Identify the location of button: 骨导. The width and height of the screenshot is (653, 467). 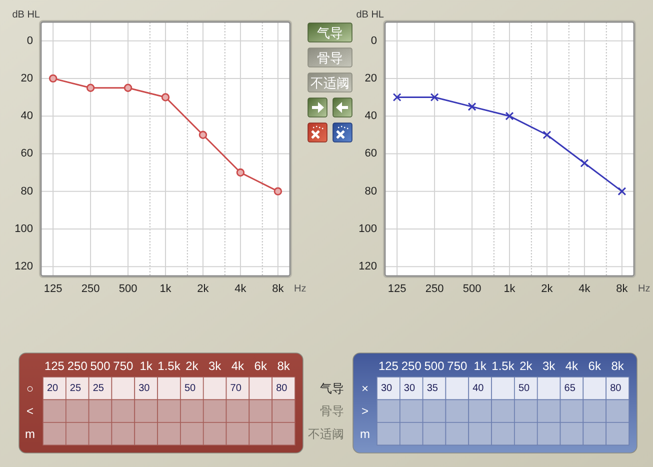
(330, 58).